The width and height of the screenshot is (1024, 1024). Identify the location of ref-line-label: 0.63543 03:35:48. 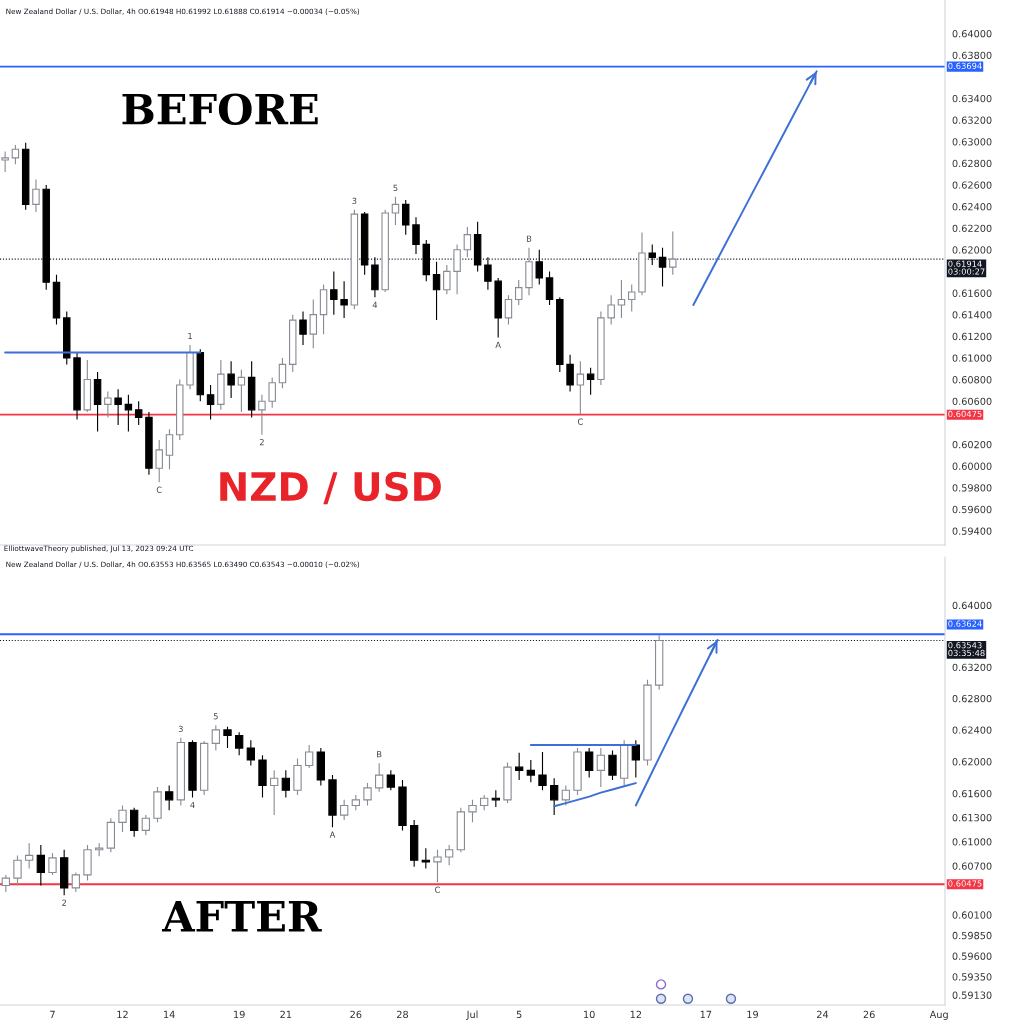
(966, 649).